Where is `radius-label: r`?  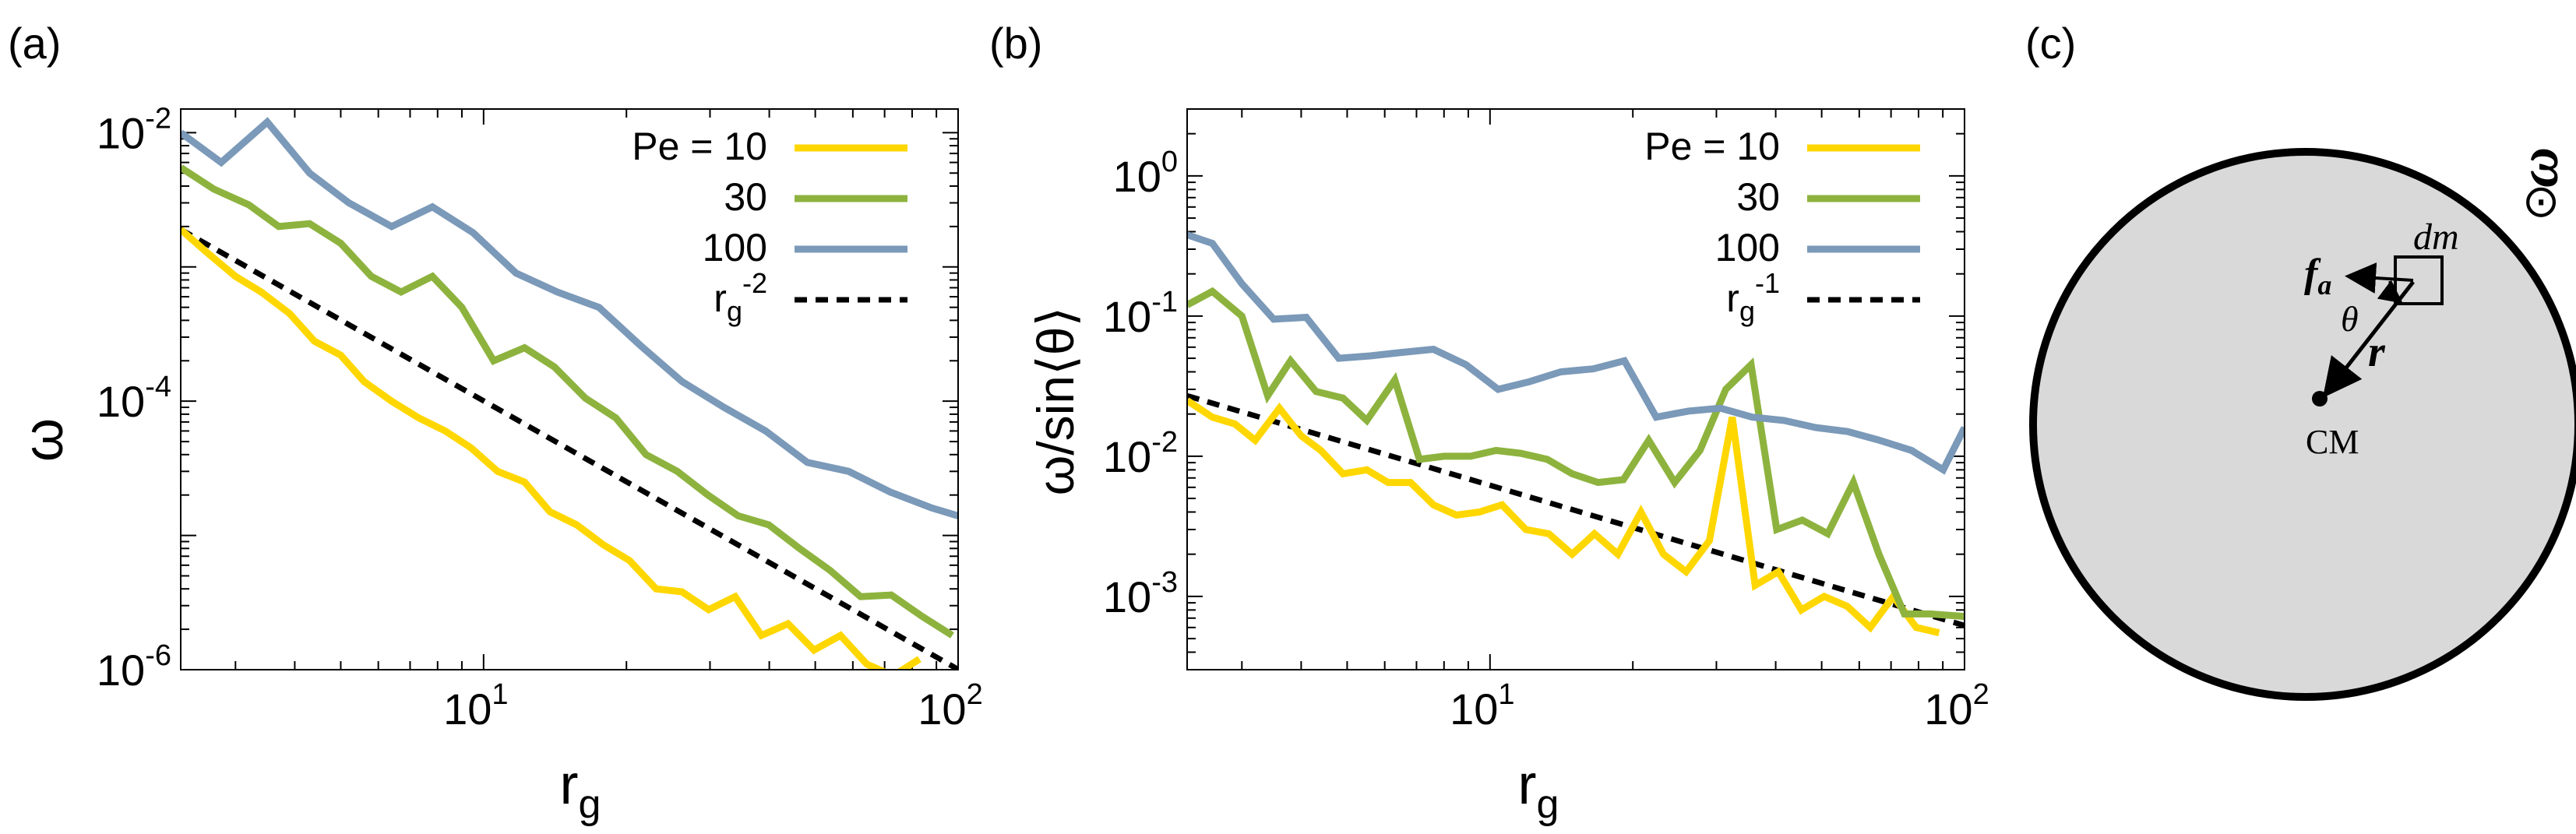
radius-label: r is located at coordinates (2377, 352).